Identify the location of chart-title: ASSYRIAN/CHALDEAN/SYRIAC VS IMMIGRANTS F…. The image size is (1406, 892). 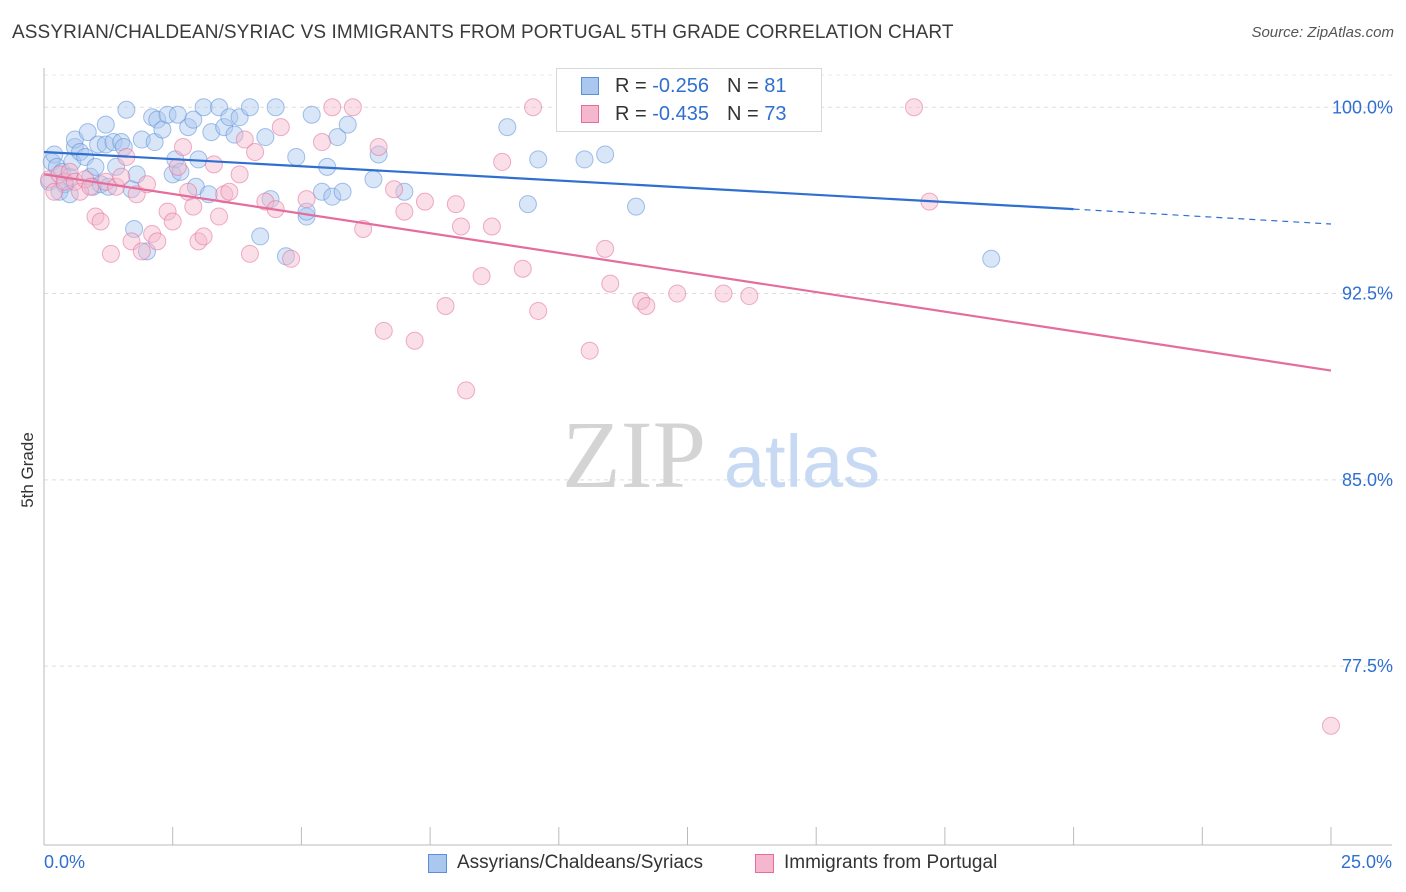
(483, 32).